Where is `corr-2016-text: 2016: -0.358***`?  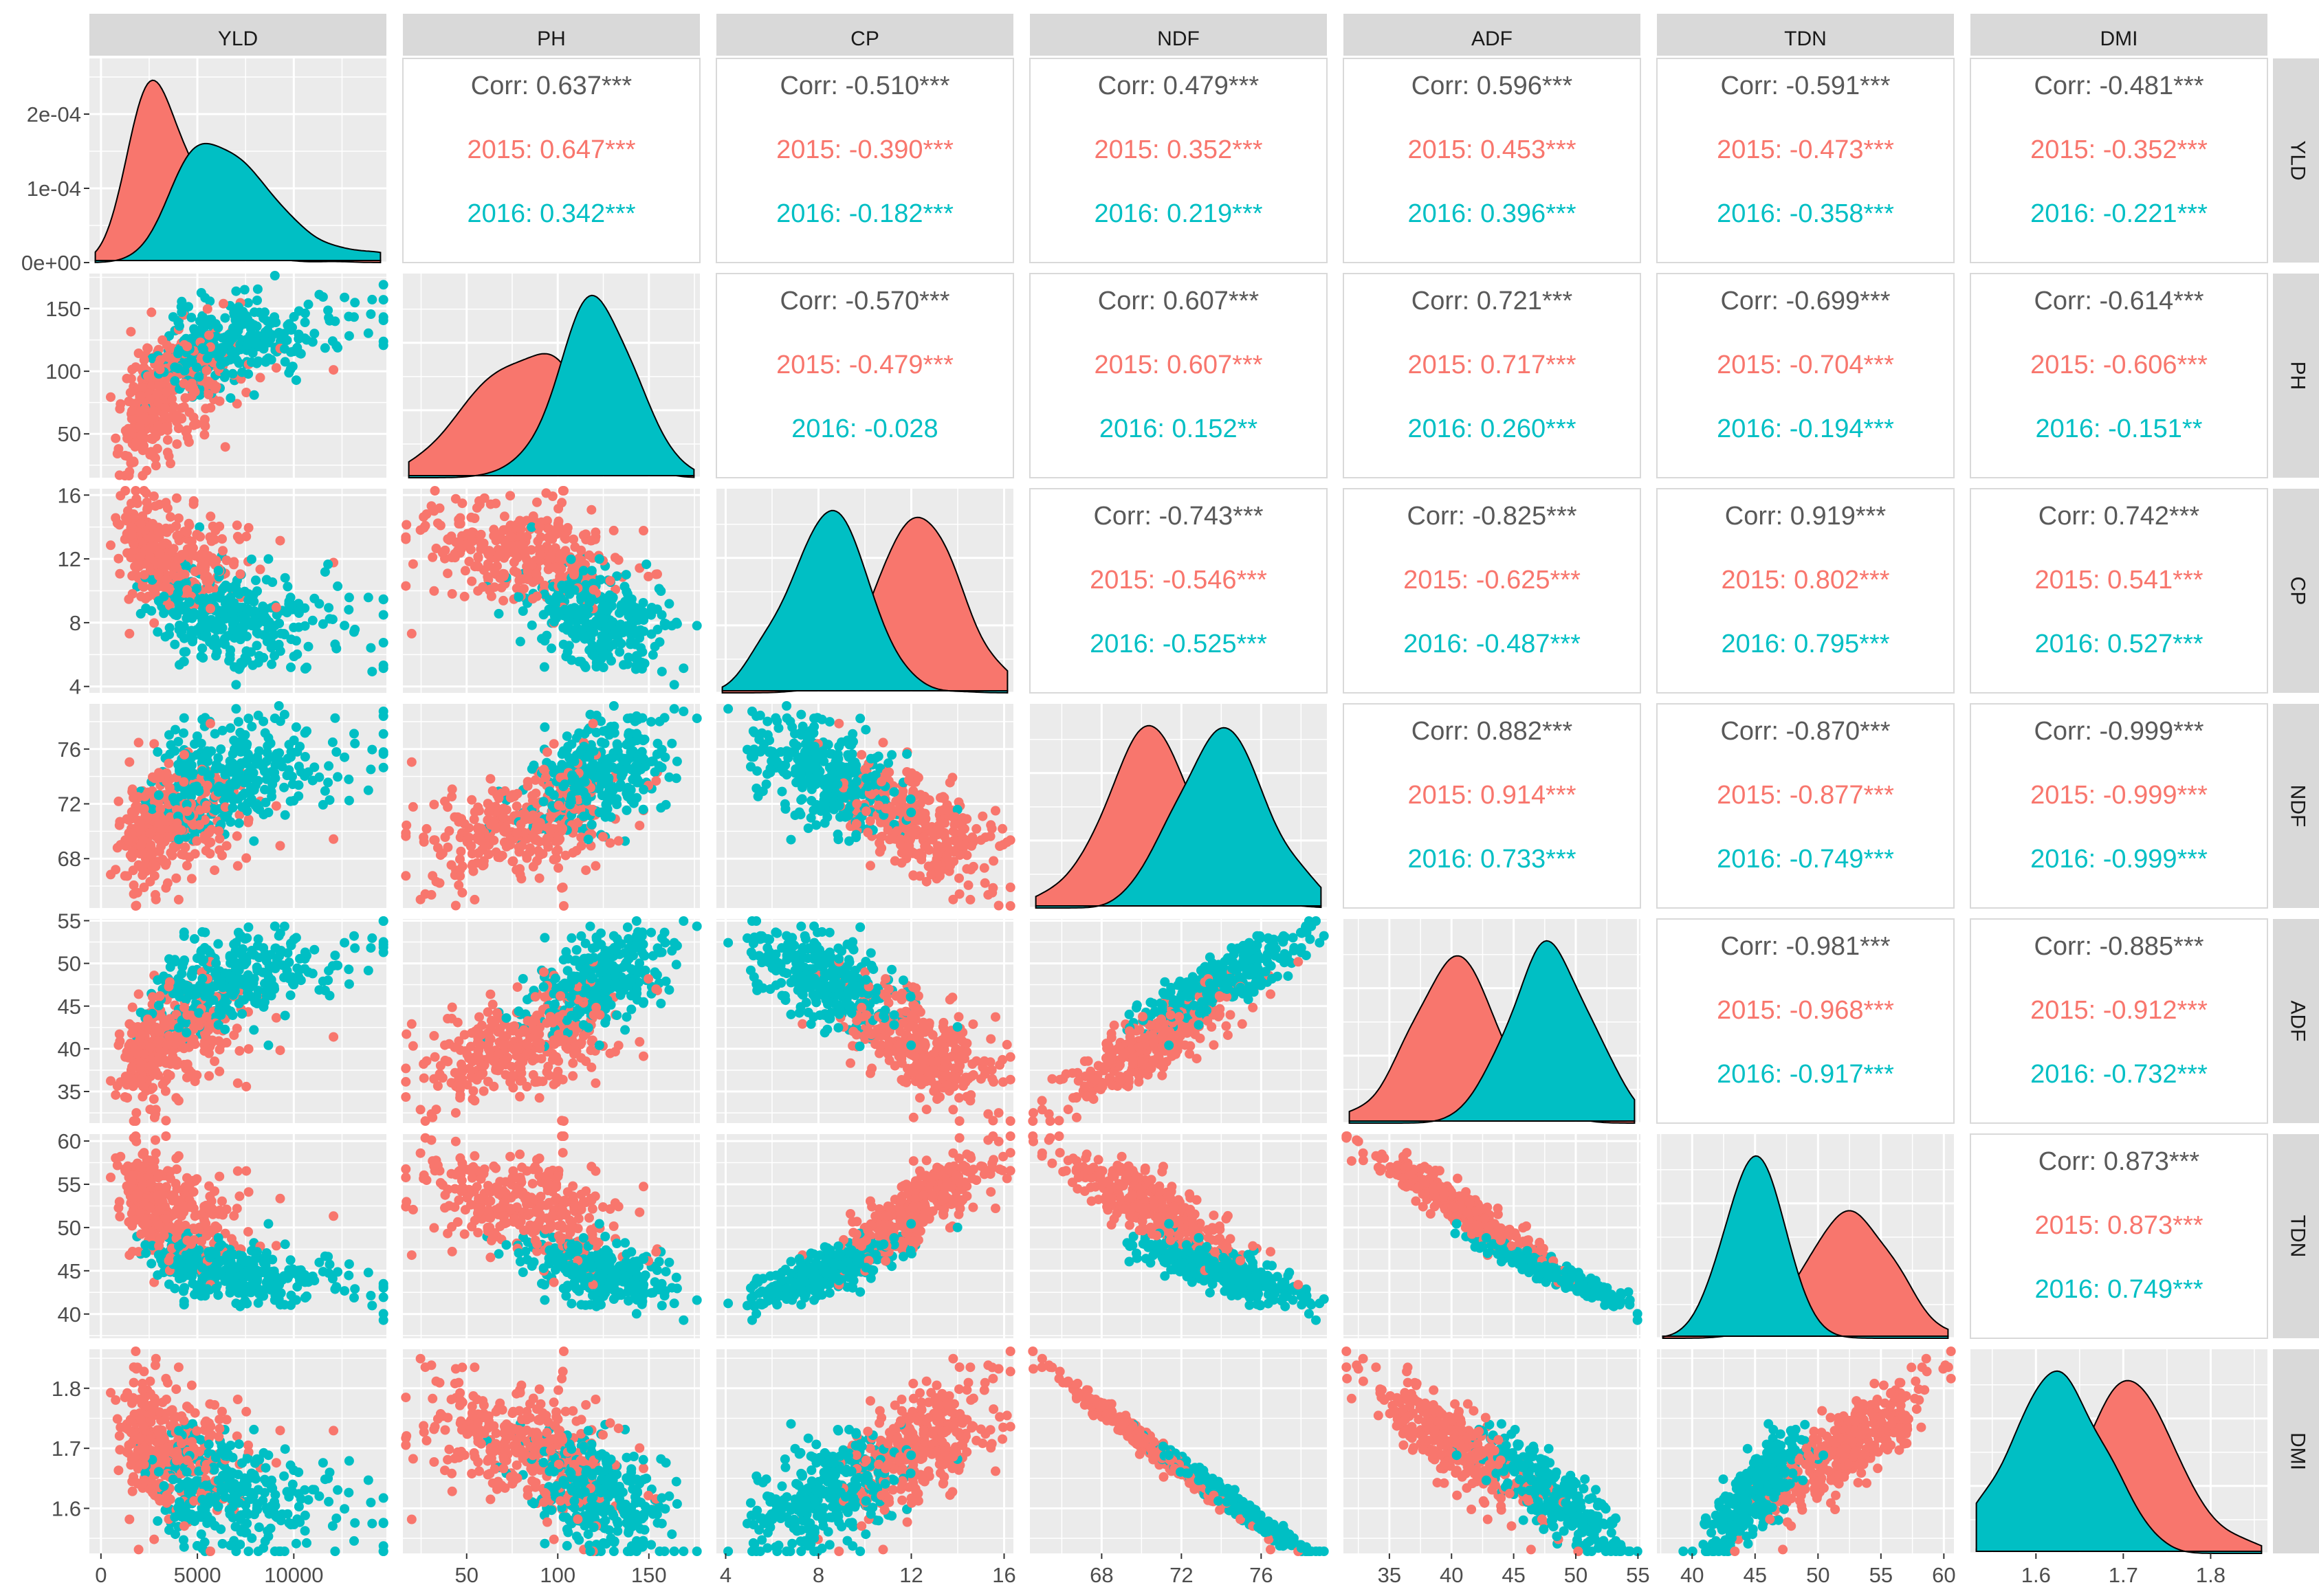 corr-2016-text: 2016: -0.358*** is located at coordinates (1805, 213).